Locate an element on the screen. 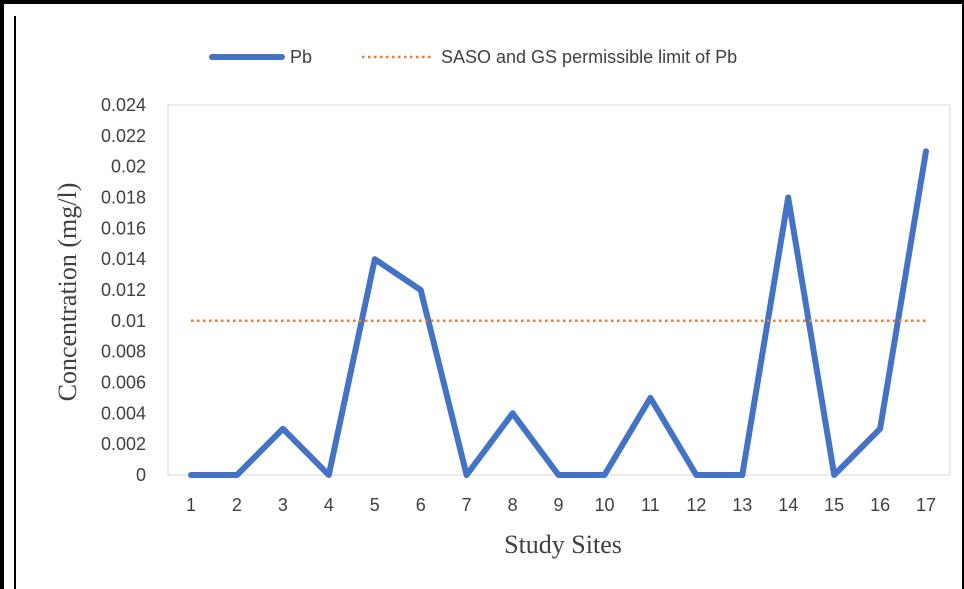  y-tick-label: 0 is located at coordinates (141, 475).